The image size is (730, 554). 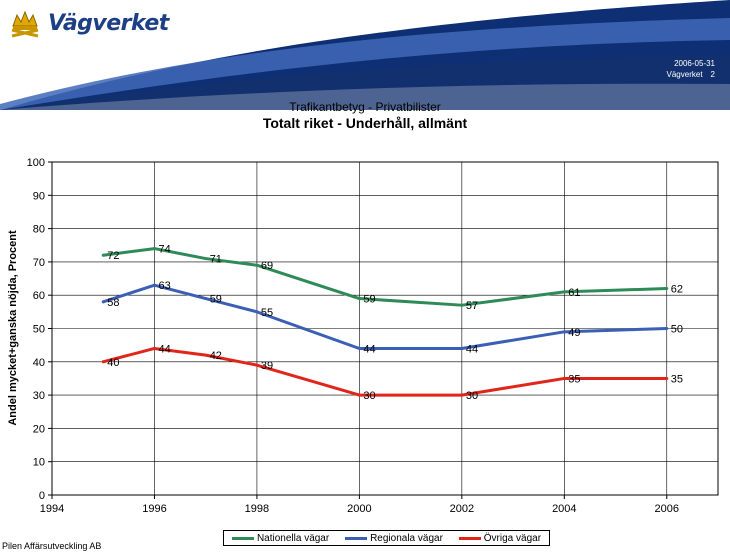 I want to click on data-label: 39, so click(x=267, y=366).